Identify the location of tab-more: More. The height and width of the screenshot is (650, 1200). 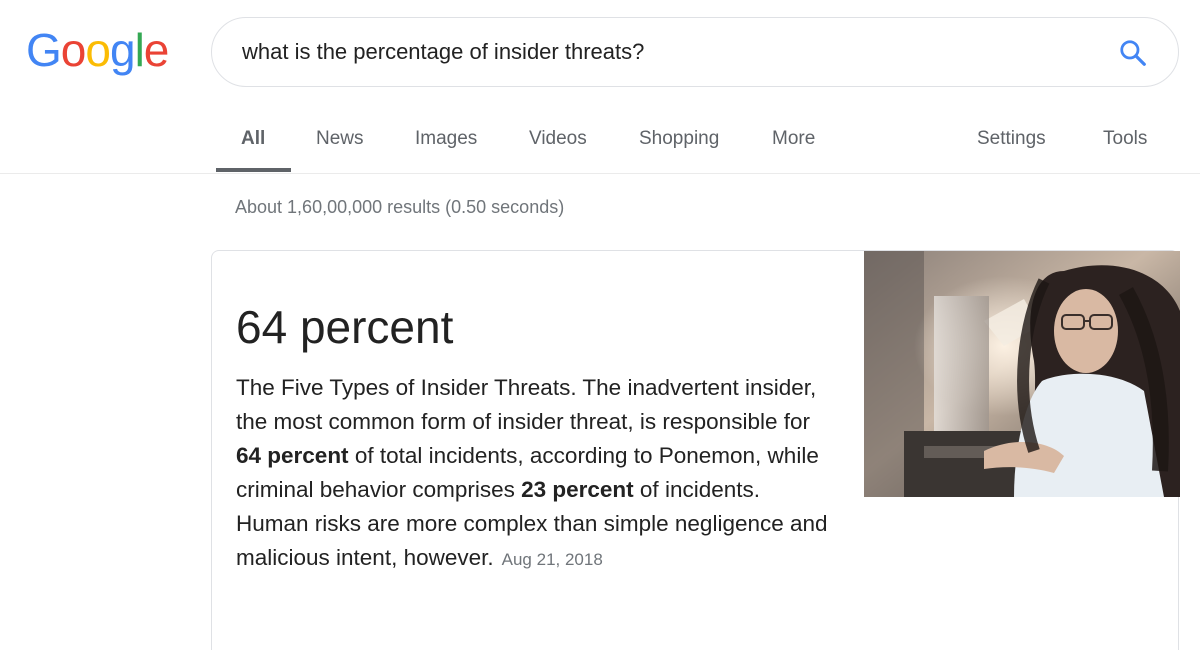
(794, 138).